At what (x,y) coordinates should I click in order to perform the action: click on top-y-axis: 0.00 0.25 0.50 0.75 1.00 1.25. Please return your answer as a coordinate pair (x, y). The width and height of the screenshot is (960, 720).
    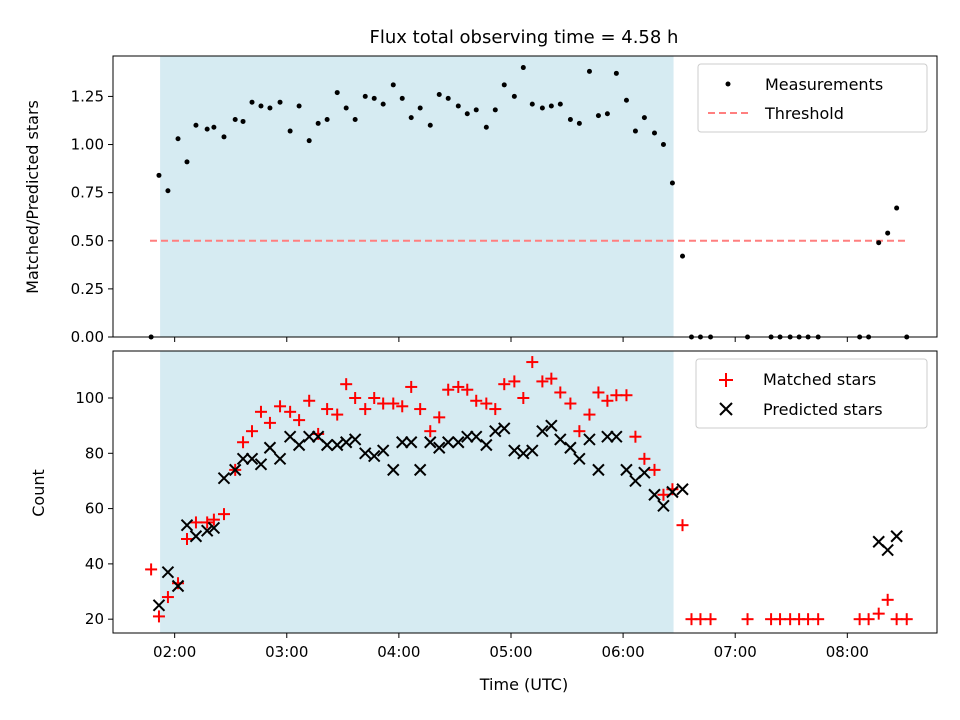
    Looking at the image, I should click on (92, 216).